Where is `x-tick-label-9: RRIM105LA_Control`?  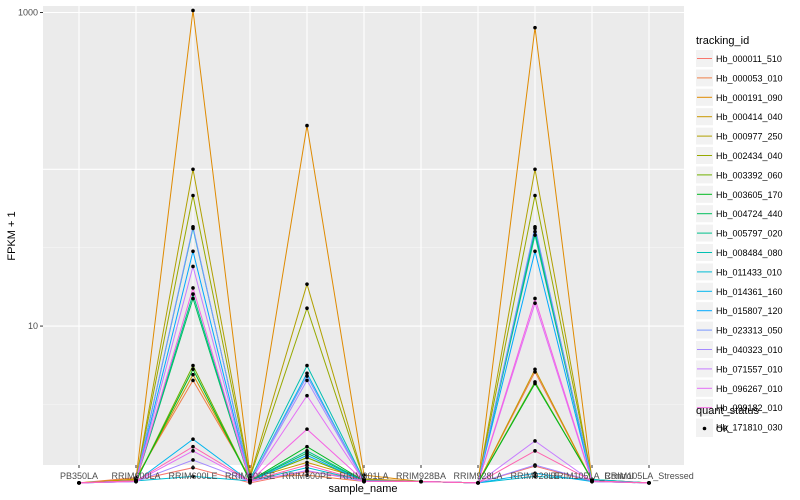
x-tick-label-9: RRIM105LA_Control is located at coordinates (591, 476).